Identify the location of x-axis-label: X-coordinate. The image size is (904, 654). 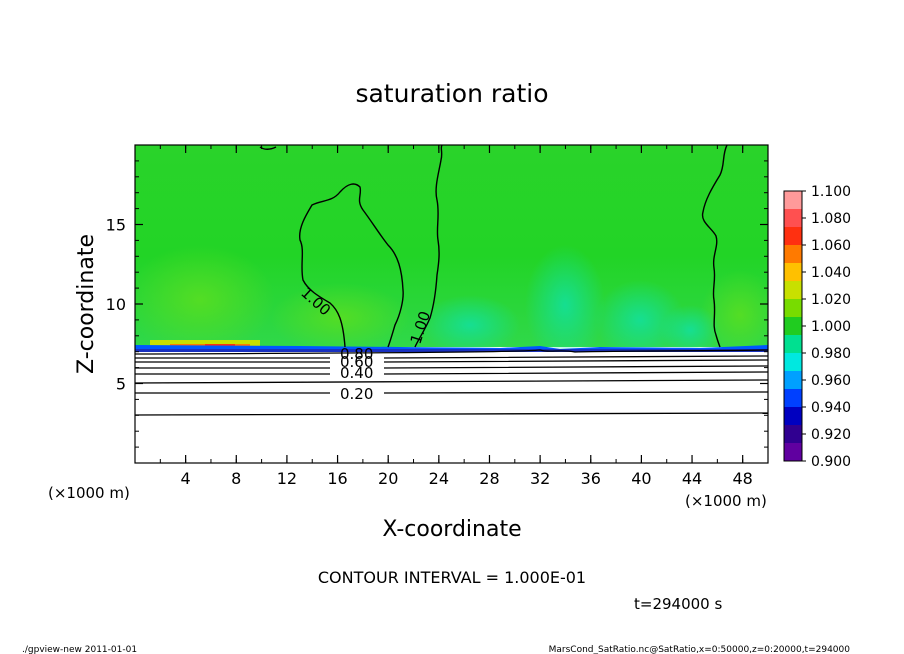
(451, 529).